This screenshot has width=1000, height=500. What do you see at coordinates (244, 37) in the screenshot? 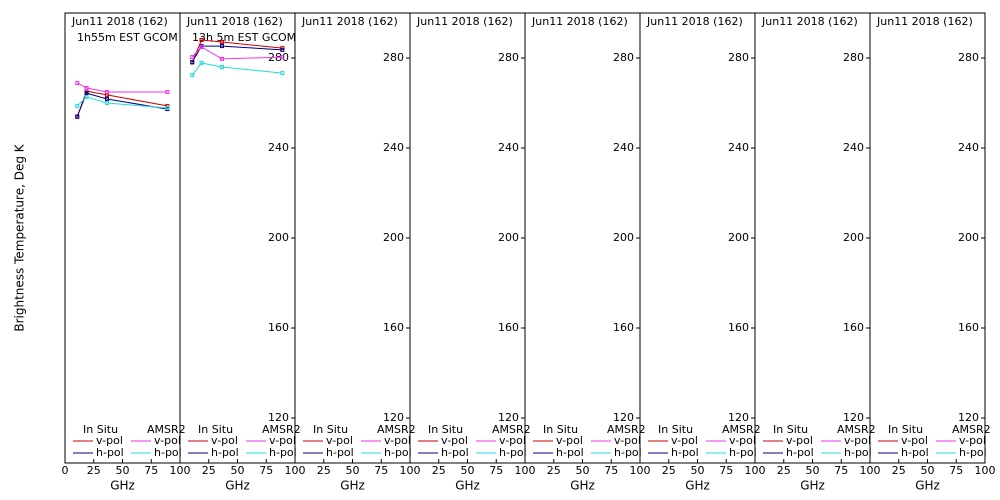
I see `panel-subtitle: 13h 5m EST GCOM` at bounding box center [244, 37].